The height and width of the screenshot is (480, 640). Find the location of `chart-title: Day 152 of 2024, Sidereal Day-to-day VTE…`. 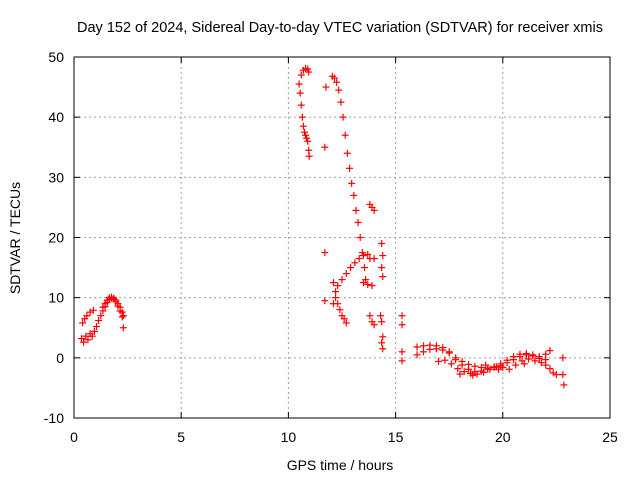

chart-title: Day 152 of 2024, Sidereal Day-to-day VTE… is located at coordinates (340, 28).